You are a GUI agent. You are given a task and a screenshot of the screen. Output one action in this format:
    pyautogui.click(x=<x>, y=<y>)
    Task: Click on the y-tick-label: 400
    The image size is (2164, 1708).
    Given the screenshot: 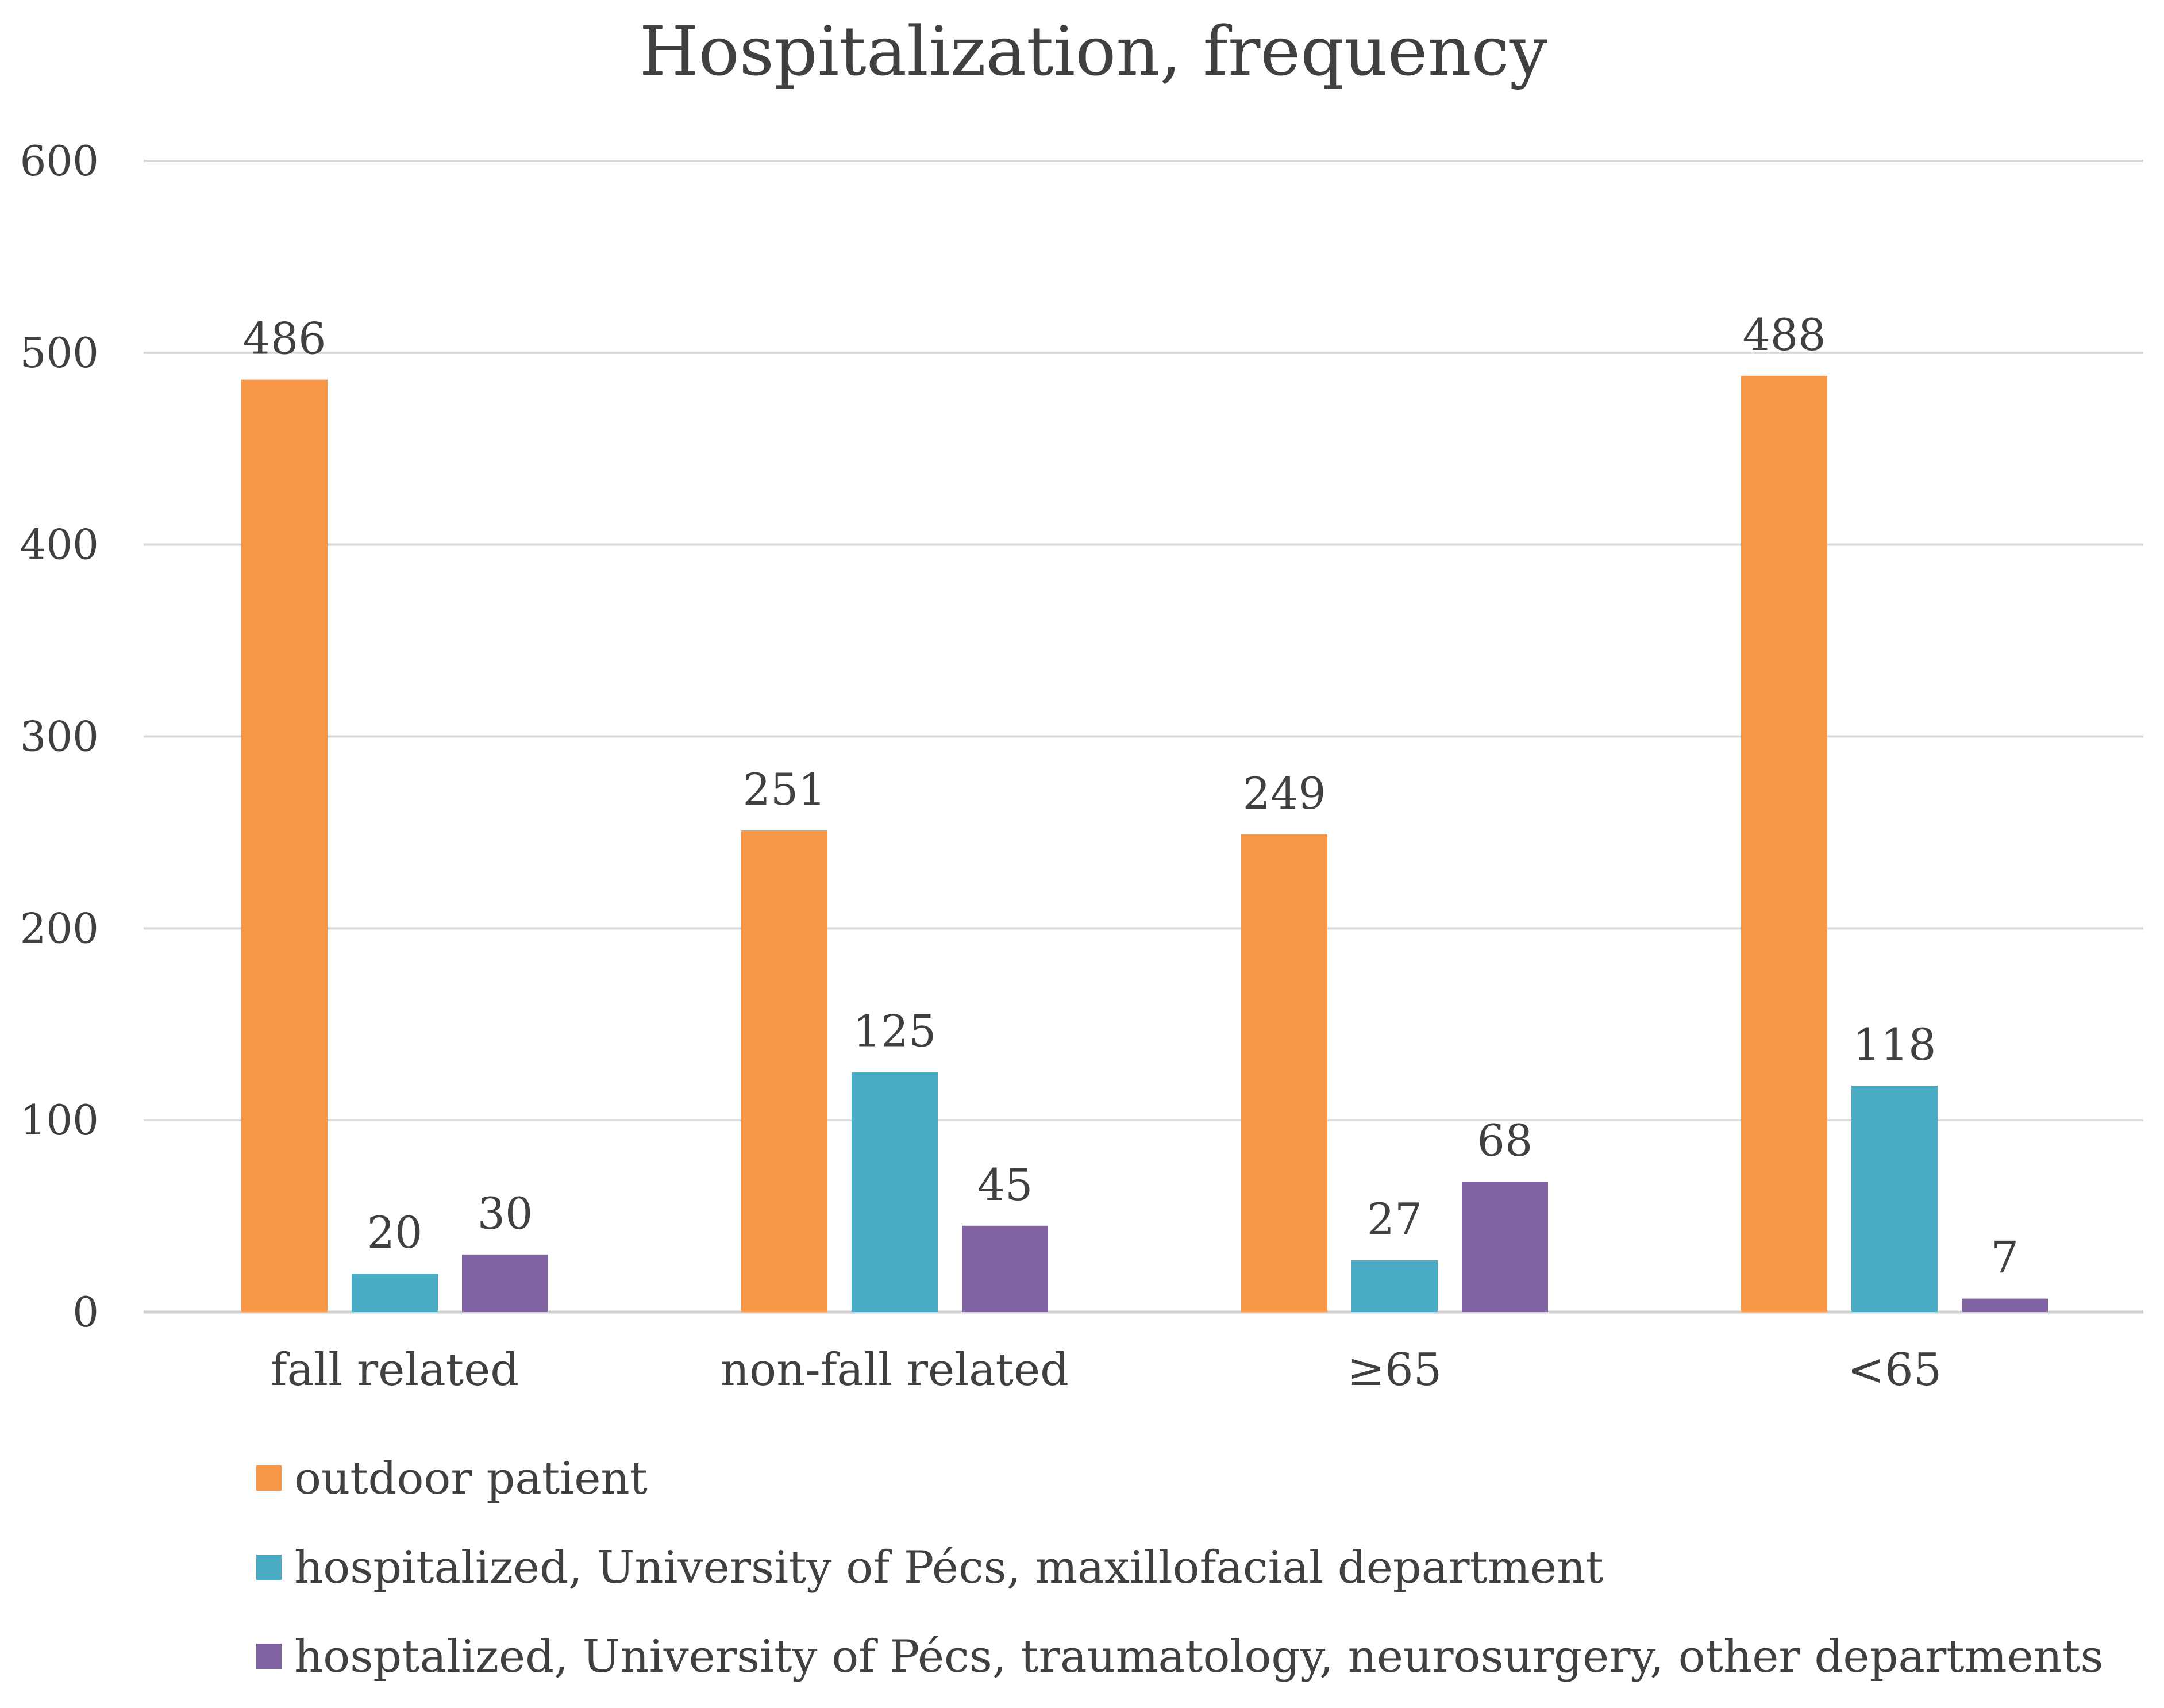 What is the action you would take?
    pyautogui.click(x=59, y=545)
    